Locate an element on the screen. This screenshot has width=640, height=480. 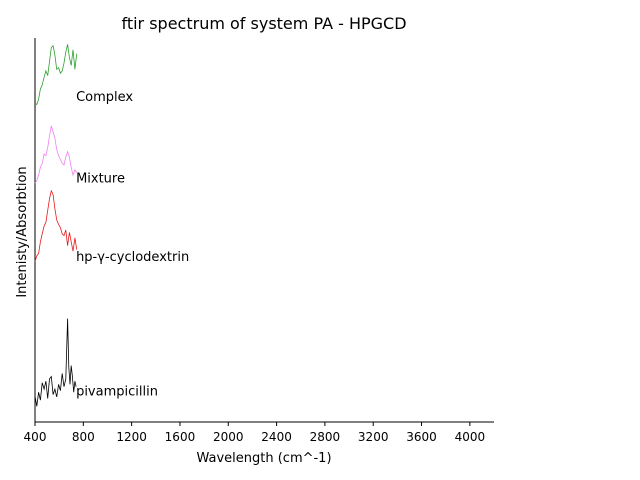
x-tick-label: 2000 is located at coordinates (228, 437).